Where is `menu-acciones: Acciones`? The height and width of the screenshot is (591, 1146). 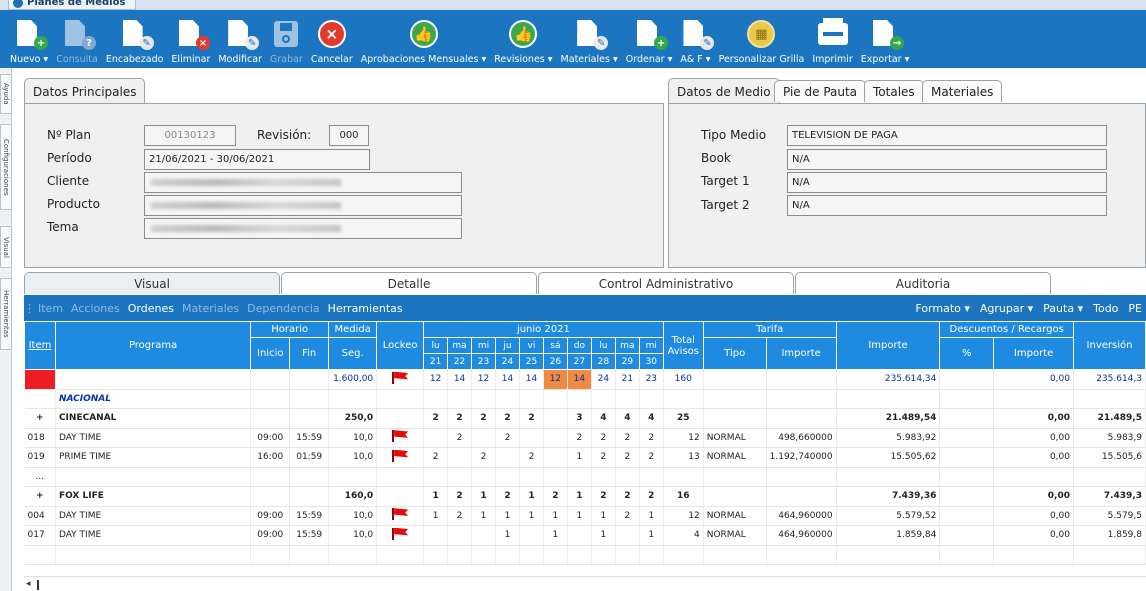
menu-acciones: Acciones is located at coordinates (95, 308).